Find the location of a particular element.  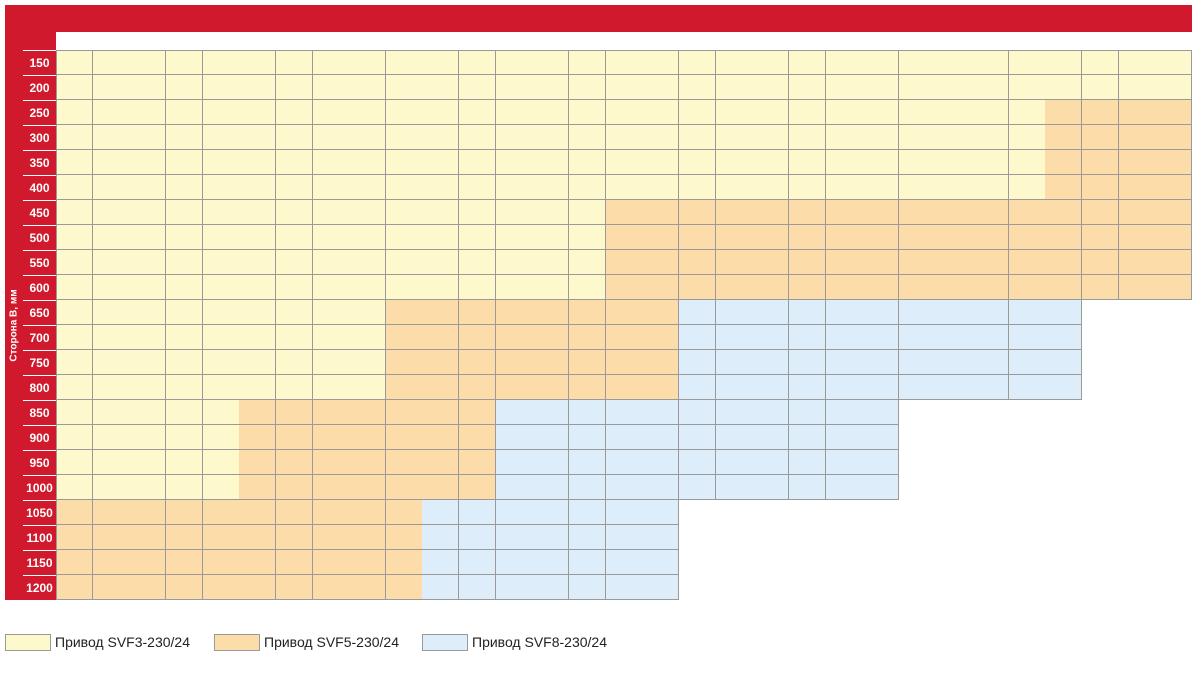

row-header: 200 is located at coordinates (39, 87).